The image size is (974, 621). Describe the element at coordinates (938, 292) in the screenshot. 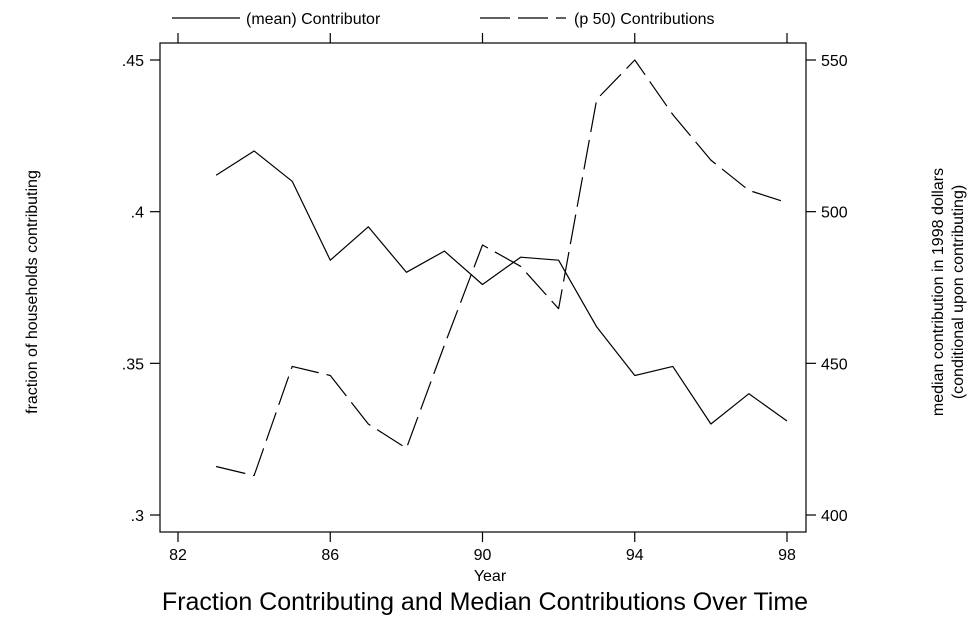

I see `y-axis-right-title-line1: median contribution in 1998 dollars` at that location.